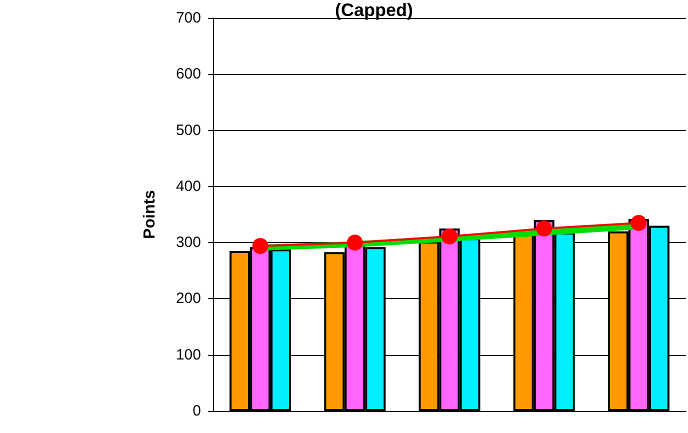 This screenshot has height=433, width=688. I want to click on y-tick-label: 700, so click(188, 18).